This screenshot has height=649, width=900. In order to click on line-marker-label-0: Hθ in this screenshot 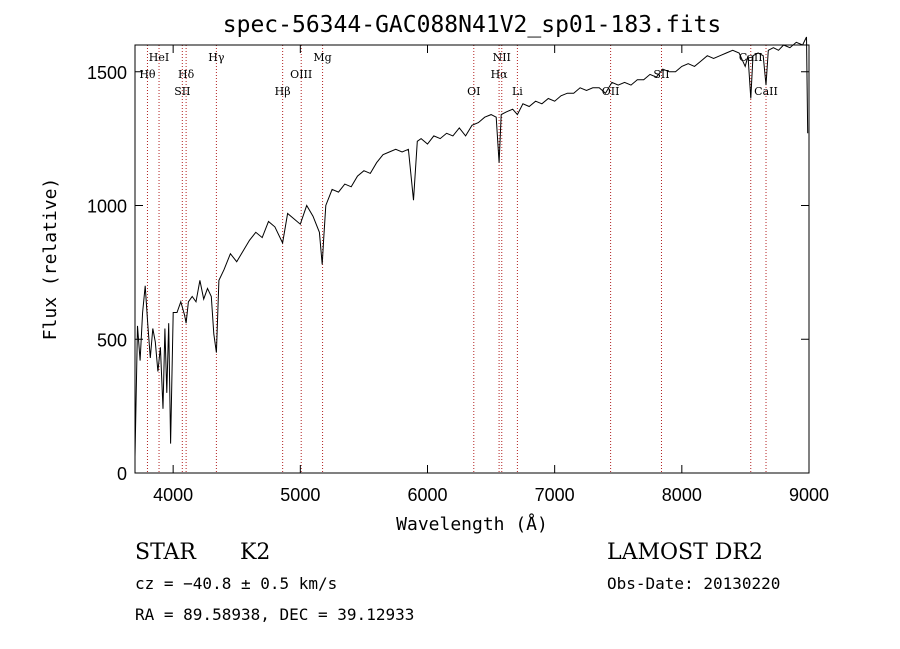, I will do `click(147, 74)`.